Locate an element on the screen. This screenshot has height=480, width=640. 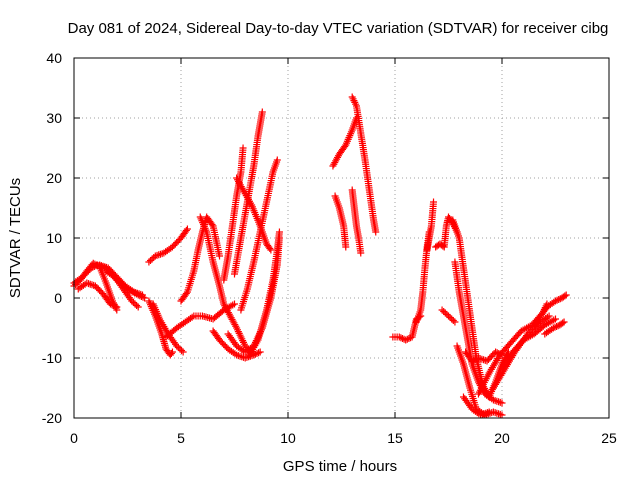
x-tick-label: 25 is located at coordinates (609, 438).